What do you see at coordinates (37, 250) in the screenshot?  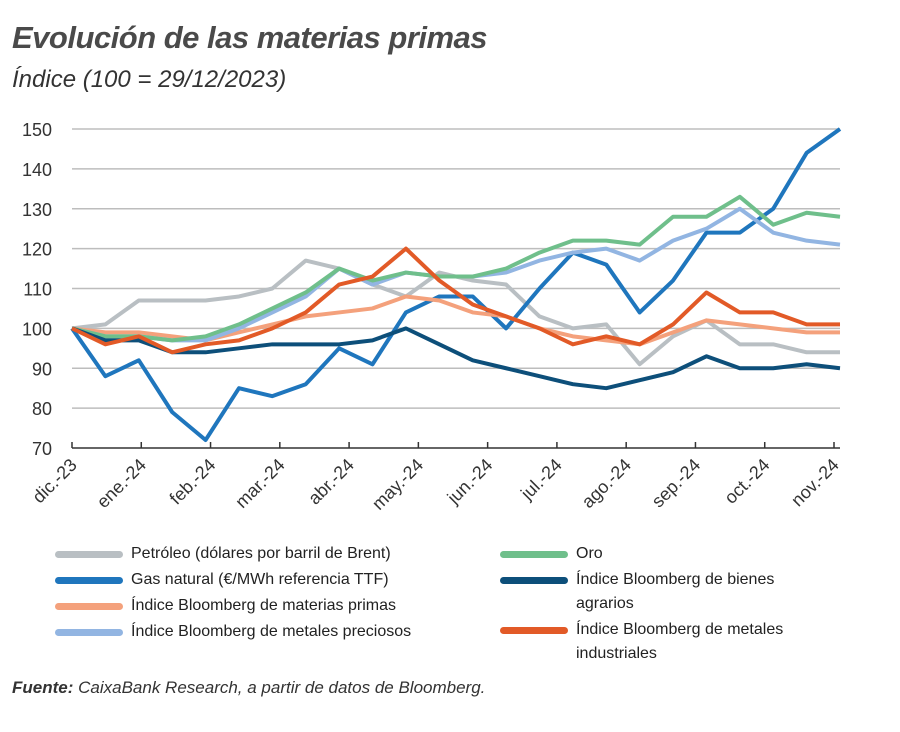 I see `y-tick-label: 120` at bounding box center [37, 250].